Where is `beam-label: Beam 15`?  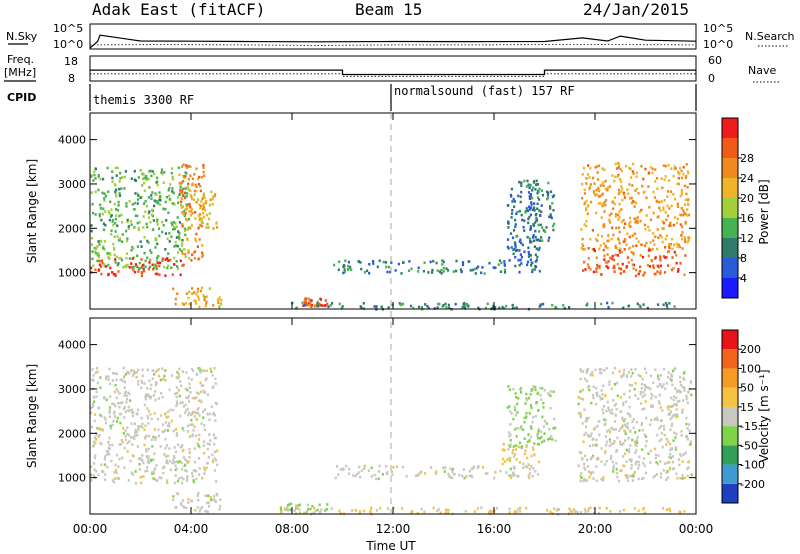
beam-label: Beam 15 is located at coordinates (388, 9).